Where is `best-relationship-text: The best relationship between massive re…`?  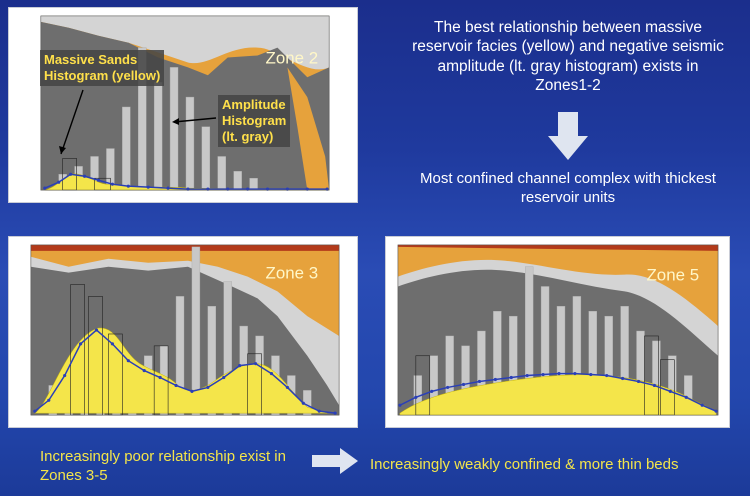 best-relationship-text: The best relationship between massive re… is located at coordinates (568, 57).